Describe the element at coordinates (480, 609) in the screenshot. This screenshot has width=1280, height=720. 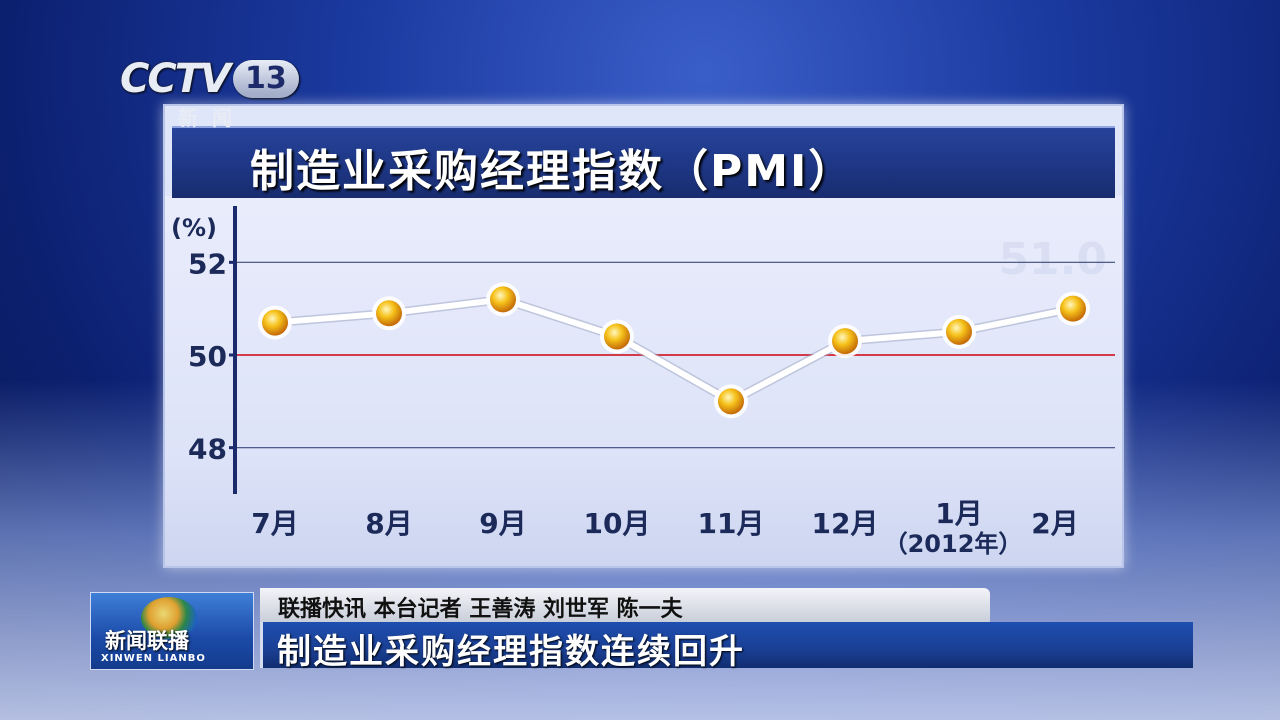
I see `ticker-byline: 联播快讯 本台记者 王善涛 刘世军 陈一夫` at that location.